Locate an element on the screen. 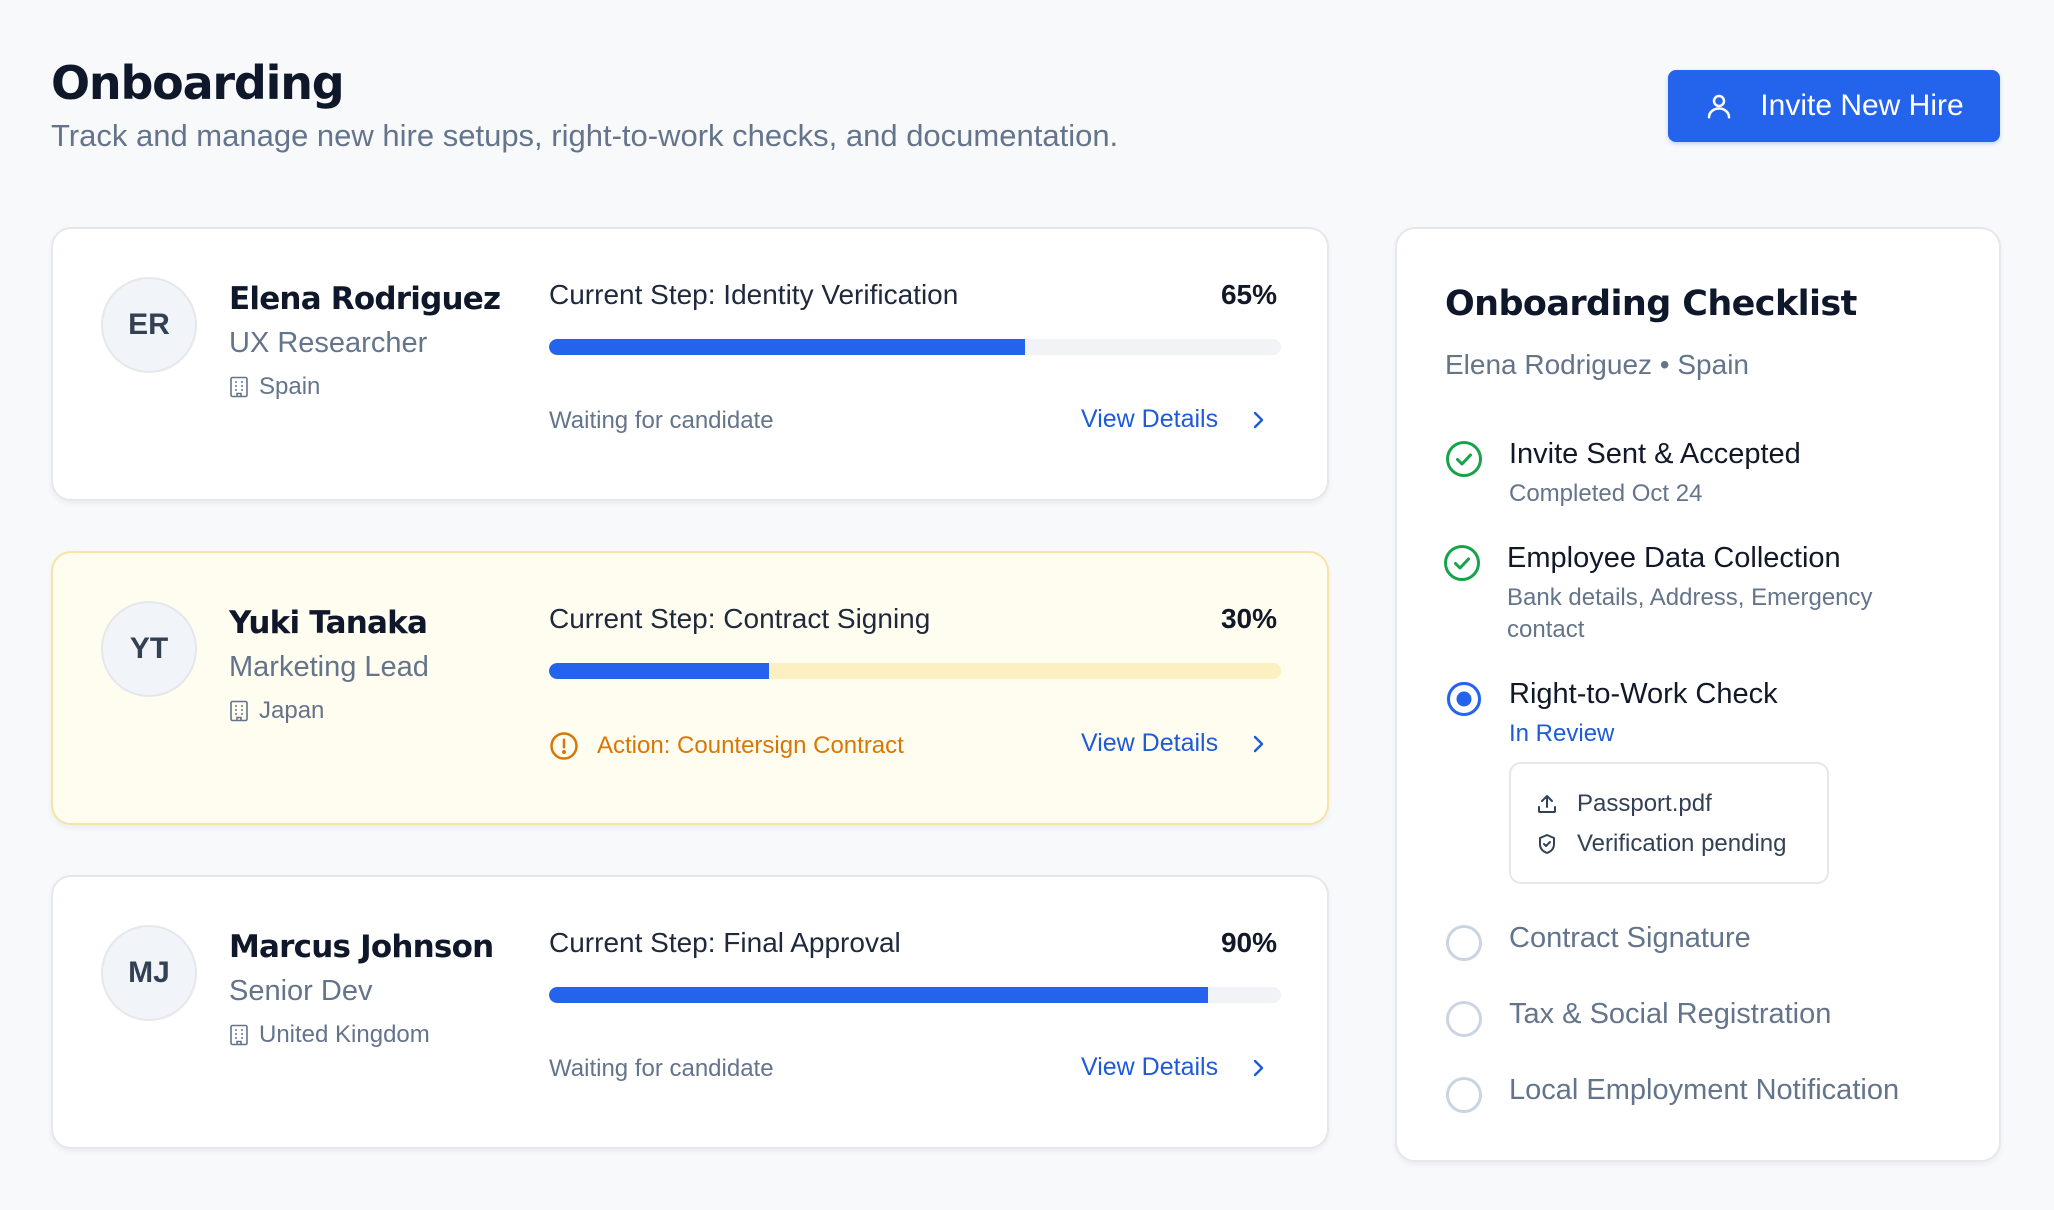  checklist-item-label: Right-to-Work Check is located at coordinates (1643, 694).